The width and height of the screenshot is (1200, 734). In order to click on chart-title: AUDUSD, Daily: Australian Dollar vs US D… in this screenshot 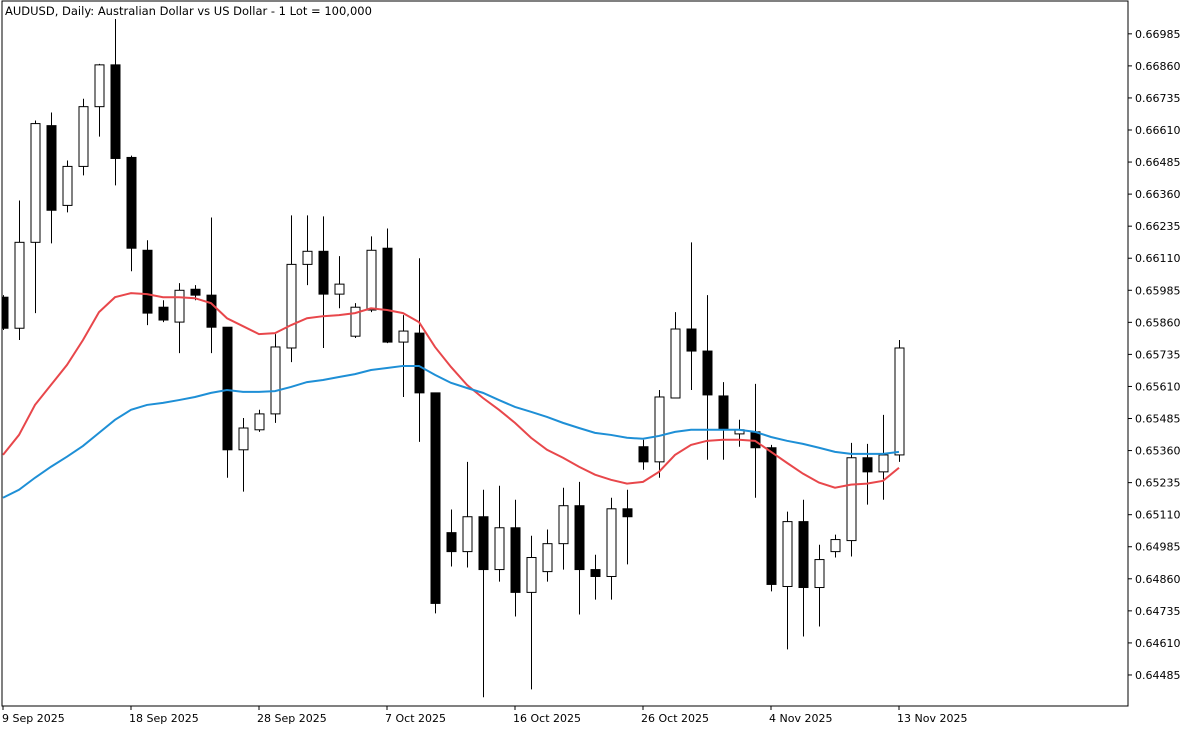, I will do `click(188, 11)`.